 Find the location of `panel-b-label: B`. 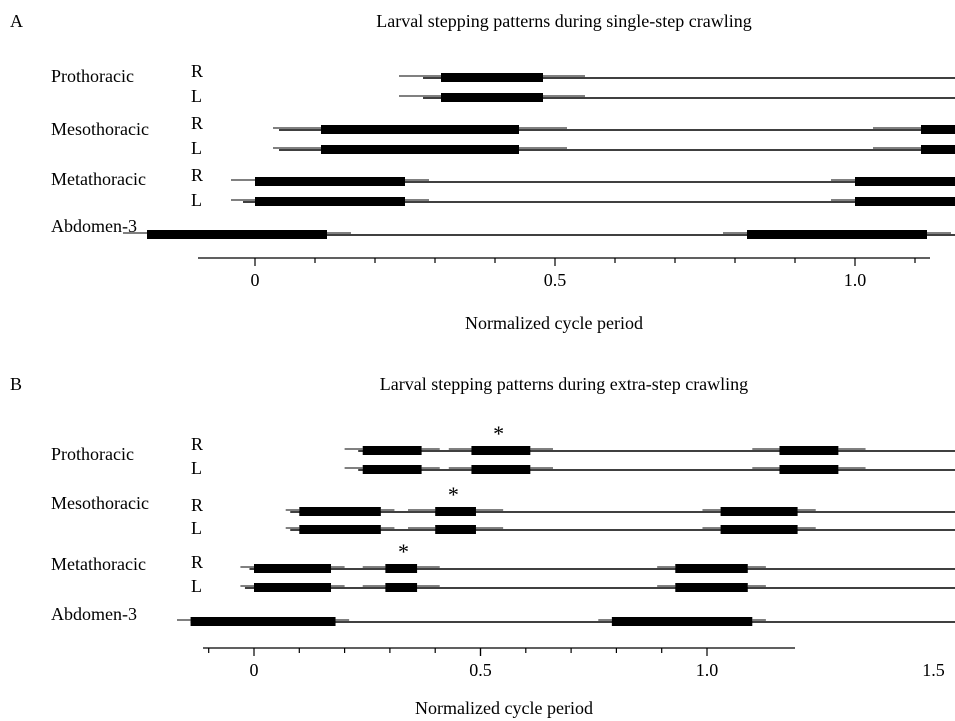

panel-b-label: B is located at coordinates (16, 384).